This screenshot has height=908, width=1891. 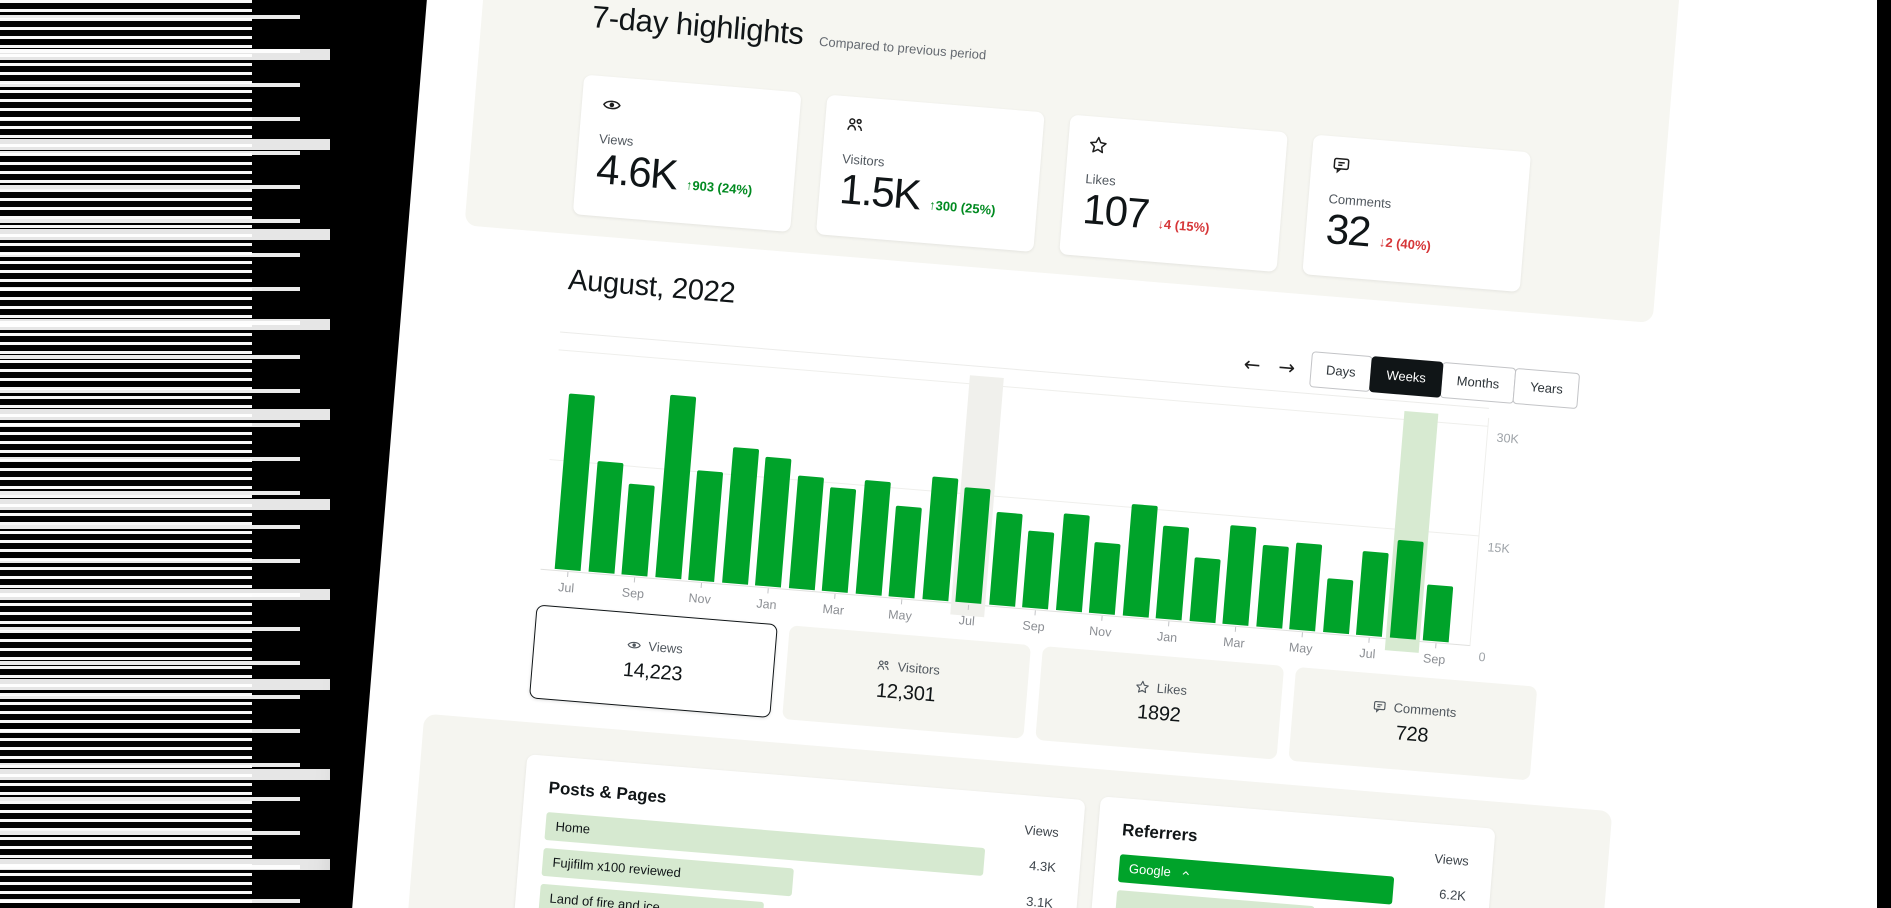 What do you see at coordinates (572, 827) in the screenshot?
I see `row-label: Home` at bounding box center [572, 827].